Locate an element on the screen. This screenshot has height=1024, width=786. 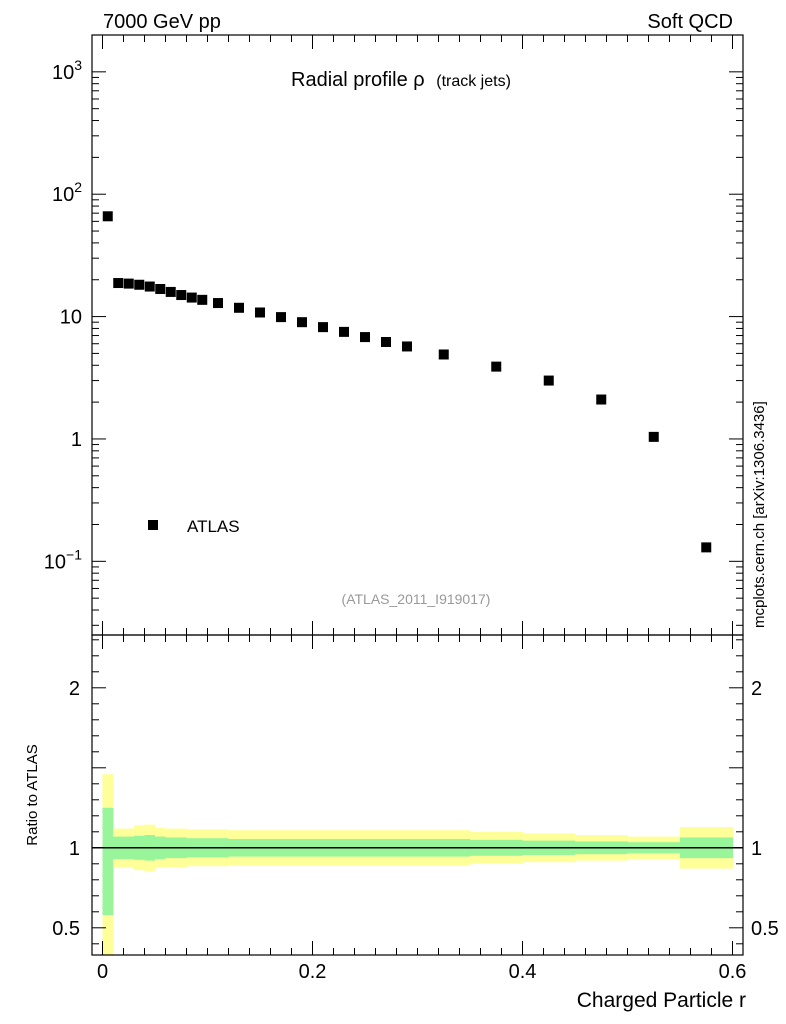
chart-title: Radial profile ρ (track jets) is located at coordinates (401, 80).